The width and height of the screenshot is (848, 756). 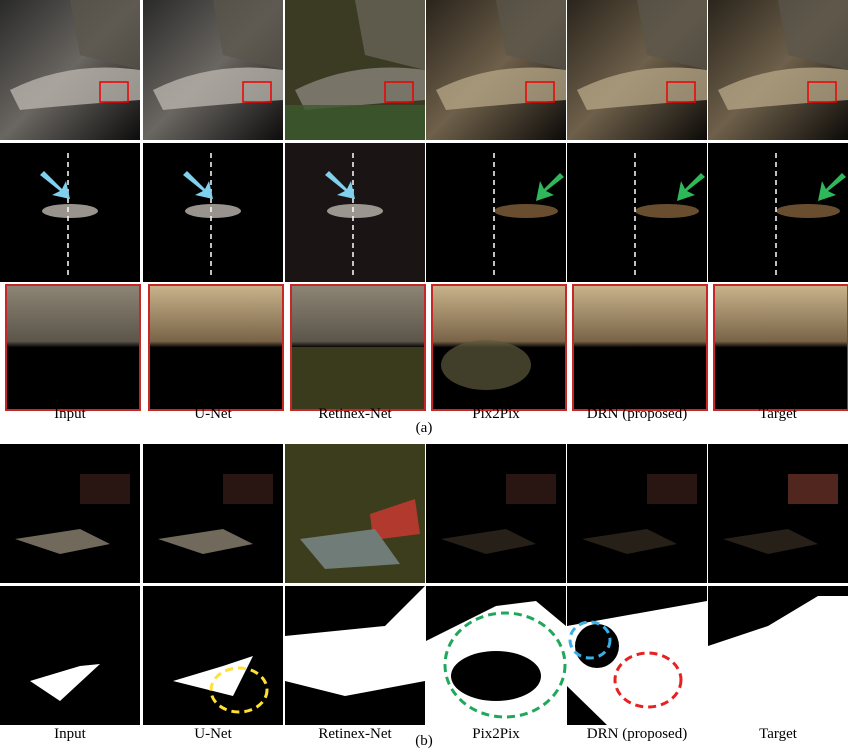 What do you see at coordinates (424, 428) in the screenshot?
I see `panel-label: (a)` at bounding box center [424, 428].